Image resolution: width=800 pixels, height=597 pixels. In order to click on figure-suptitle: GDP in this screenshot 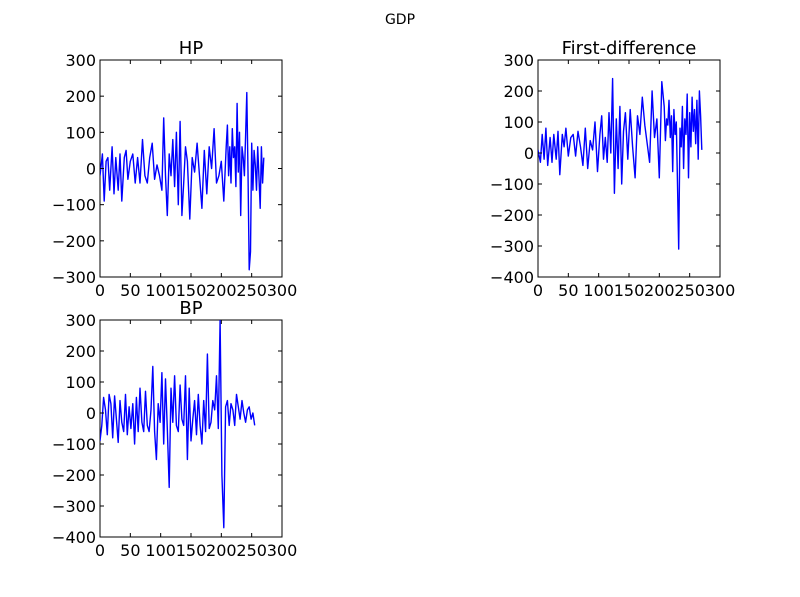, I will do `click(400, 20)`.